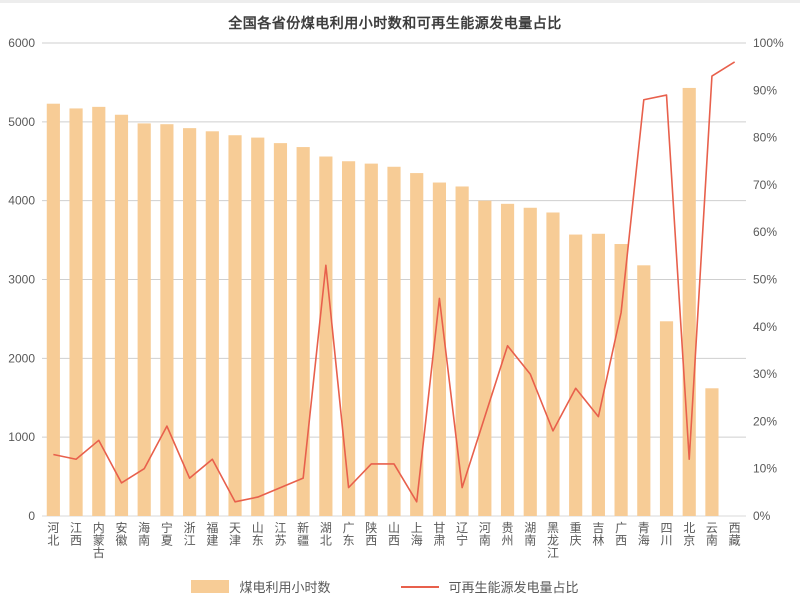 This screenshot has height=606, width=800. Describe the element at coordinates (53, 534) in the screenshot. I see `x-axis-label: 河北` at that location.